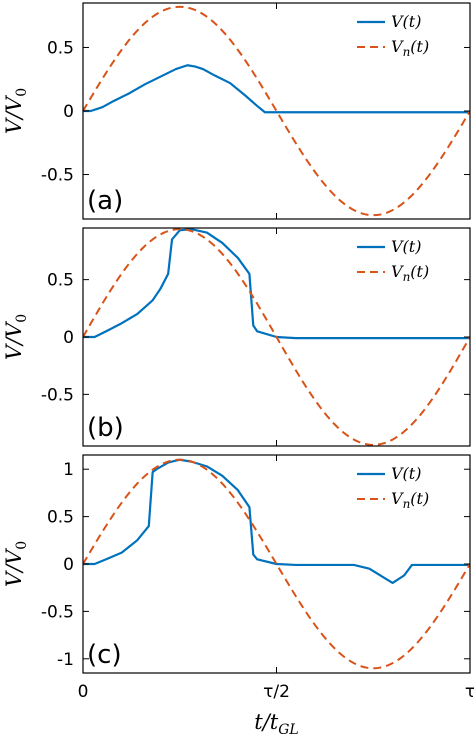 The height and width of the screenshot is (745, 474). Describe the element at coordinates (105, 201) in the screenshot. I see `panel-label: (a)` at that location.